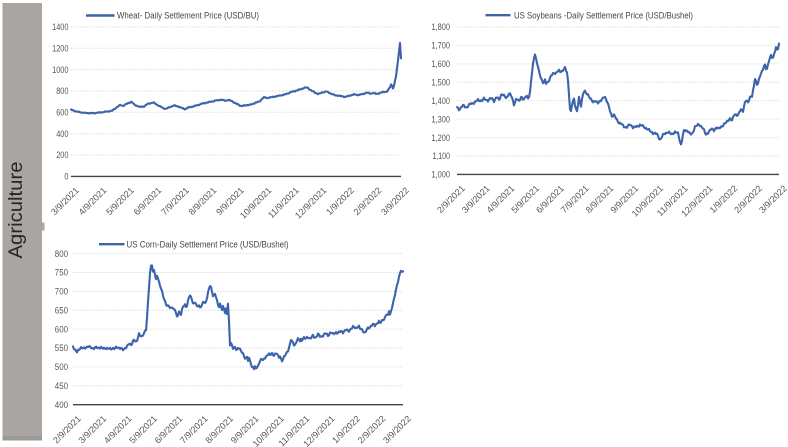 The width and height of the screenshot is (788, 447). I want to click on svg-text: 1200, so click(60, 49).